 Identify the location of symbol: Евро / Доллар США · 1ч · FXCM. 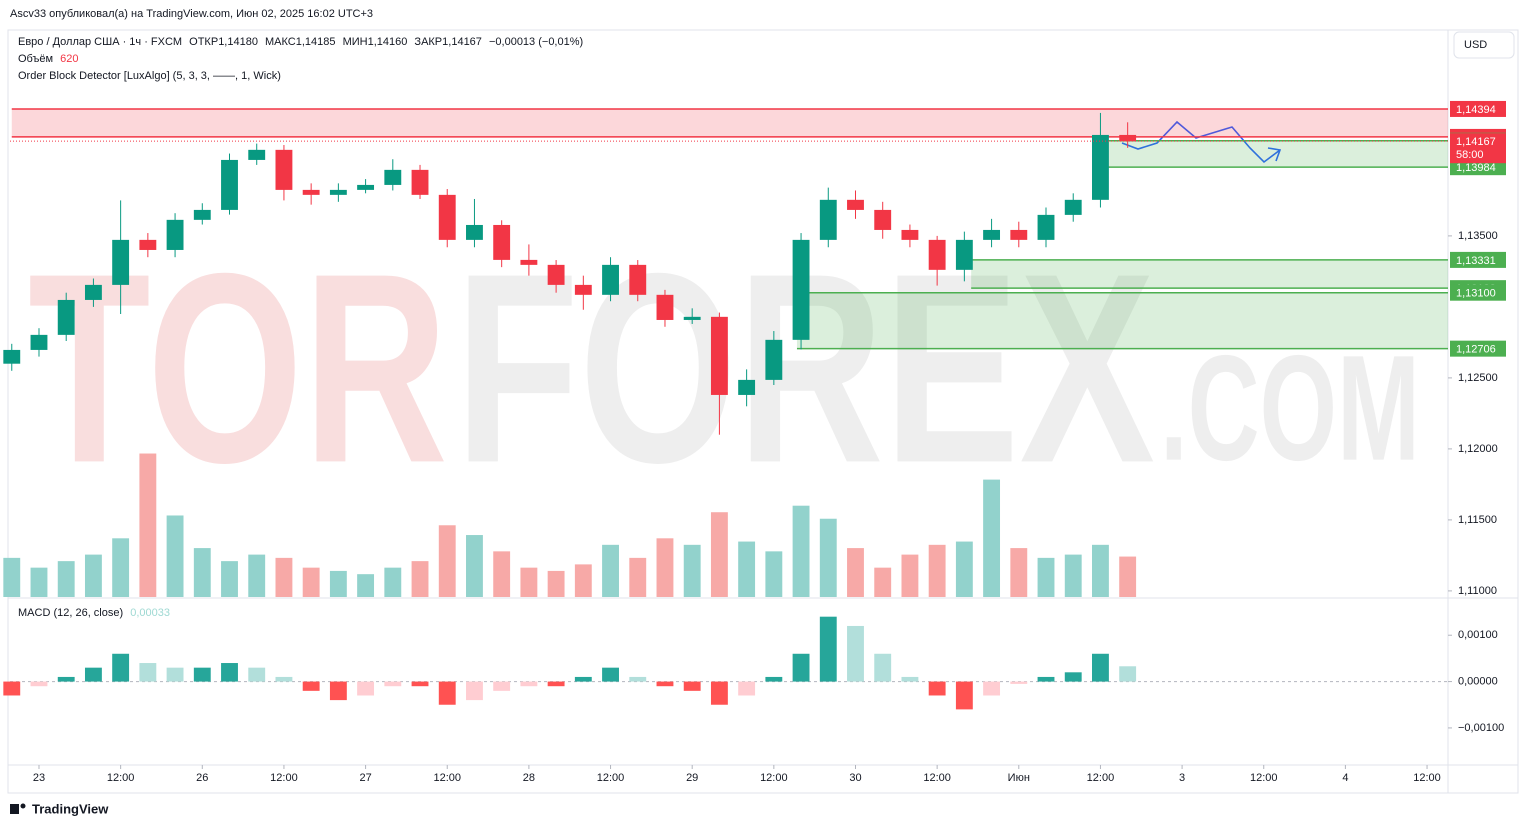
(100, 42).